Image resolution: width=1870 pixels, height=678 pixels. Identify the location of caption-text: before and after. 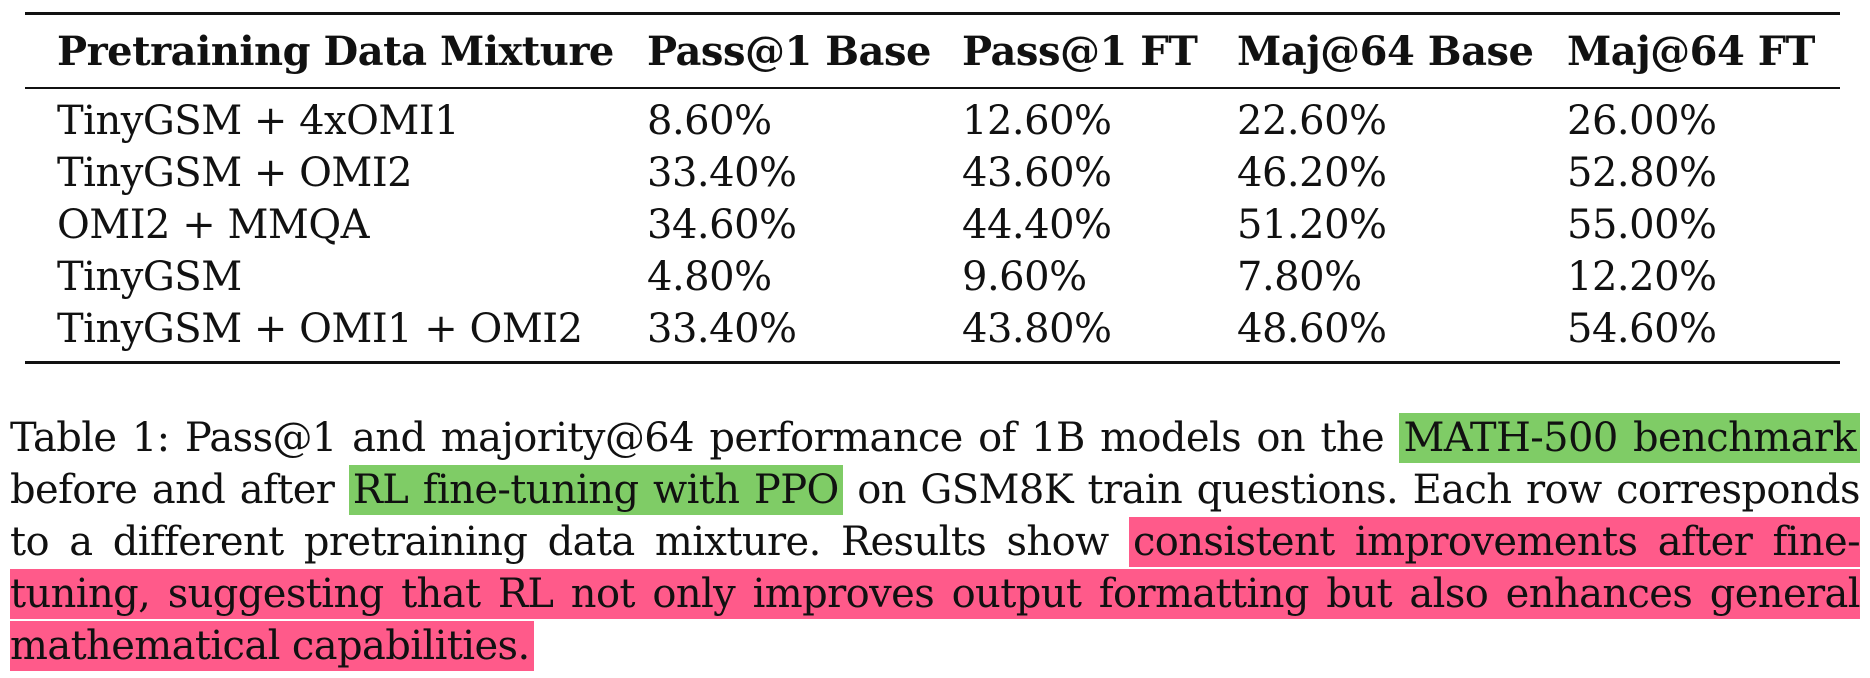
(179, 490).